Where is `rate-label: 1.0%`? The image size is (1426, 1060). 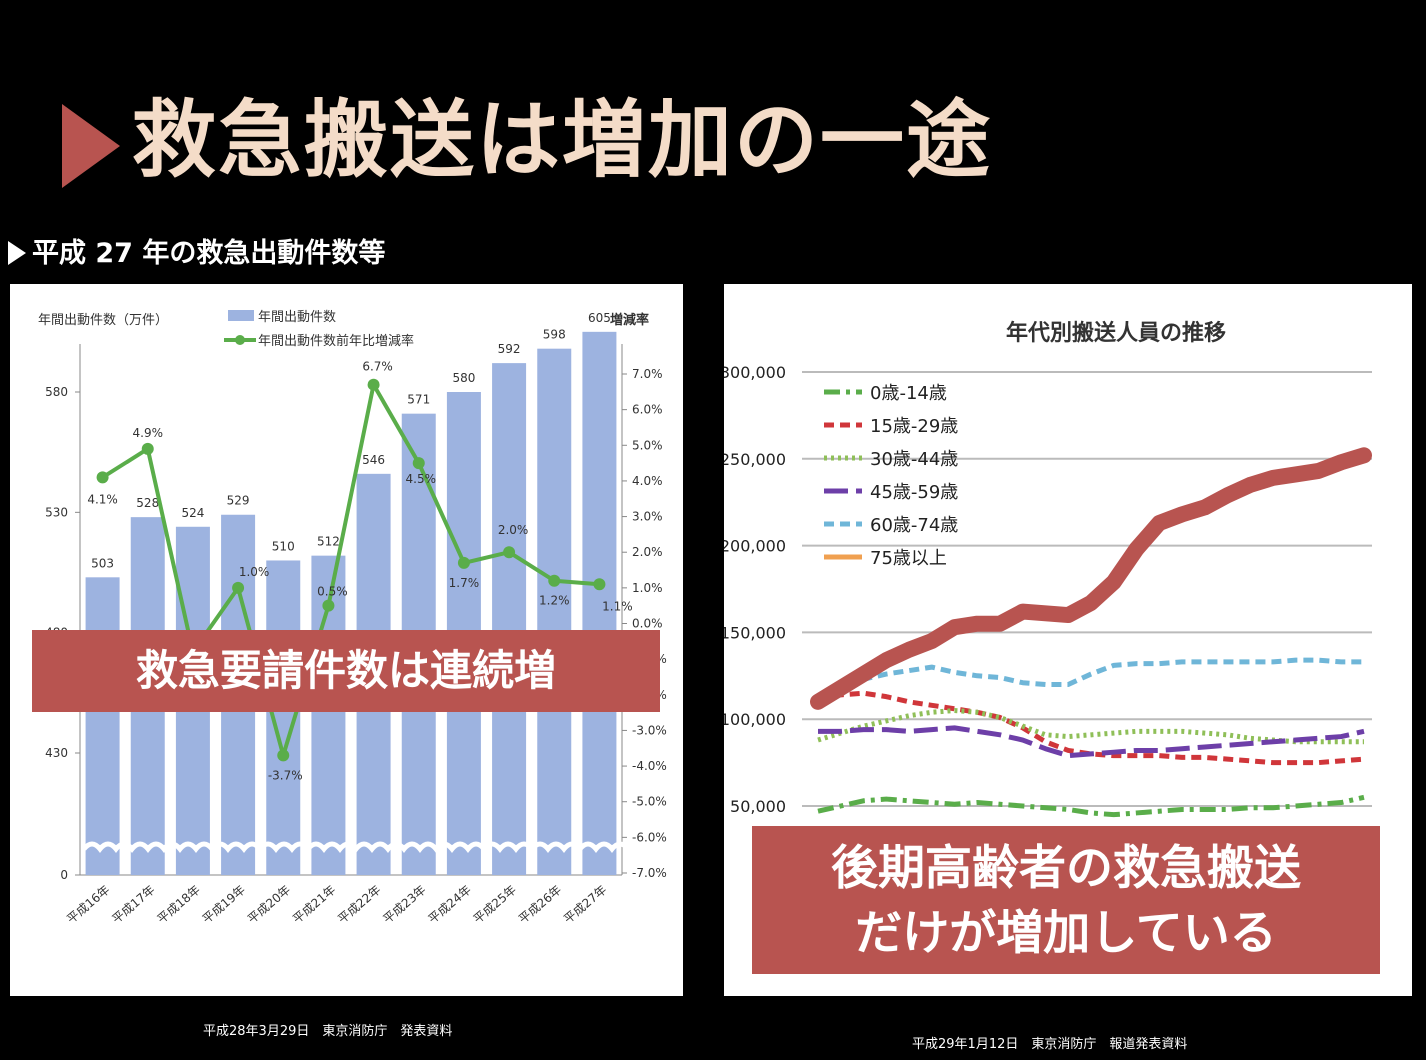 rate-label: 1.0% is located at coordinates (254, 572).